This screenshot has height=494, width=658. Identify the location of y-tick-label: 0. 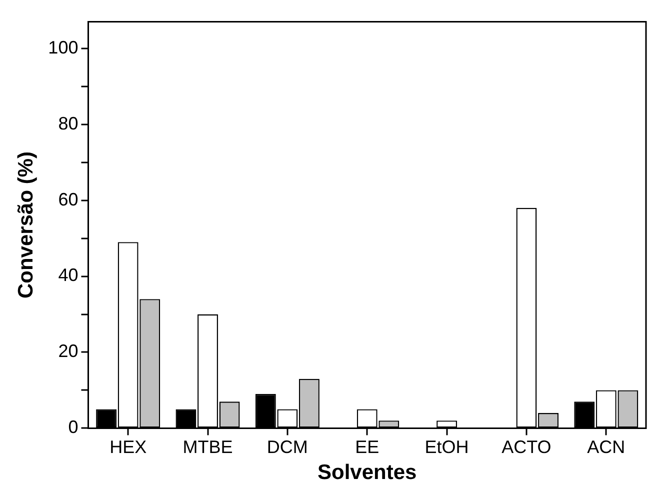
(73, 427).